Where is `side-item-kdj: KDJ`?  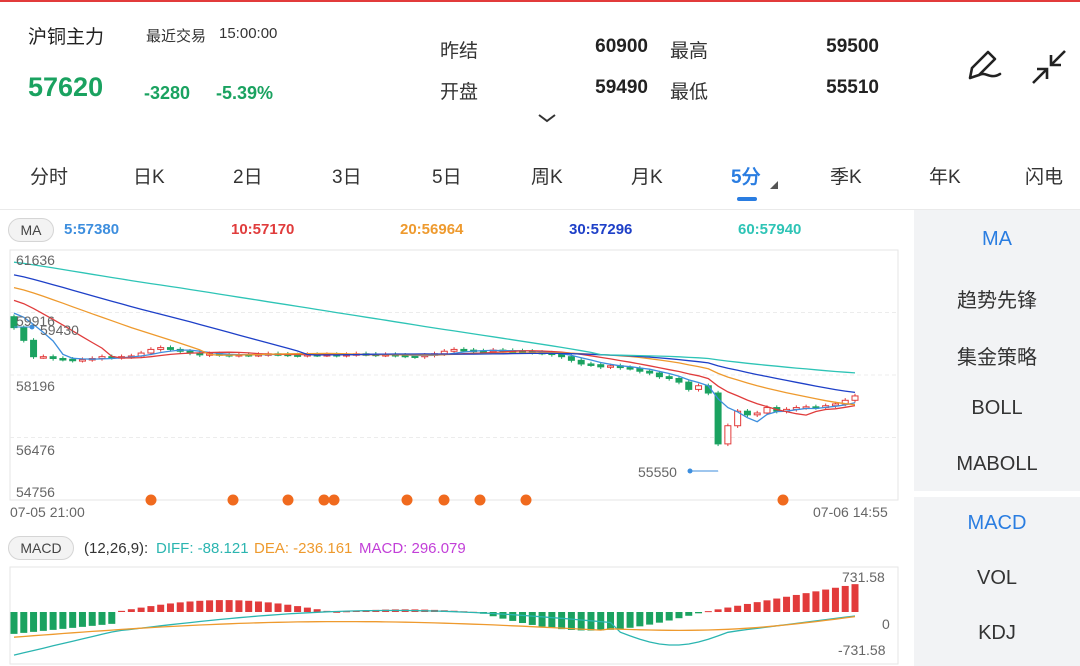
side-item-kdj: KDJ is located at coordinates (997, 633).